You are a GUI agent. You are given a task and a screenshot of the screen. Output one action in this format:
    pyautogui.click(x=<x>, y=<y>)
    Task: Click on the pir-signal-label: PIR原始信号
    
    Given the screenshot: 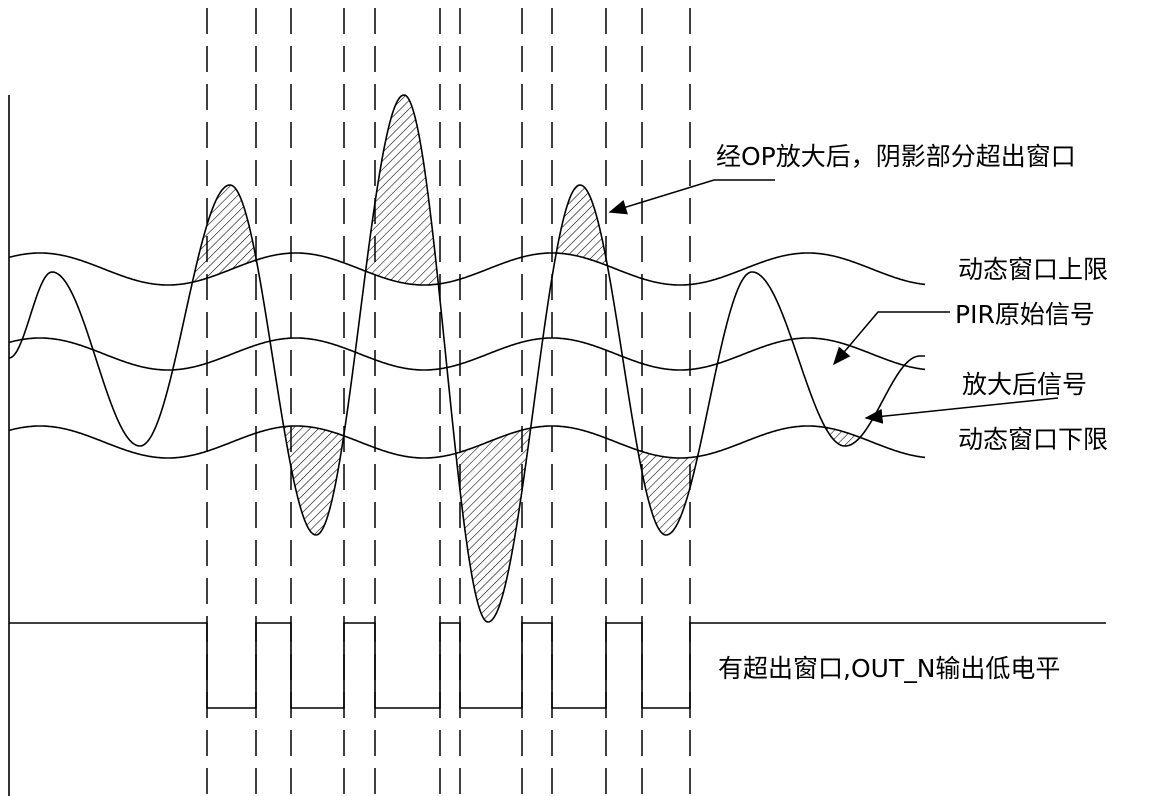 What is the action you would take?
    pyautogui.click(x=1025, y=314)
    